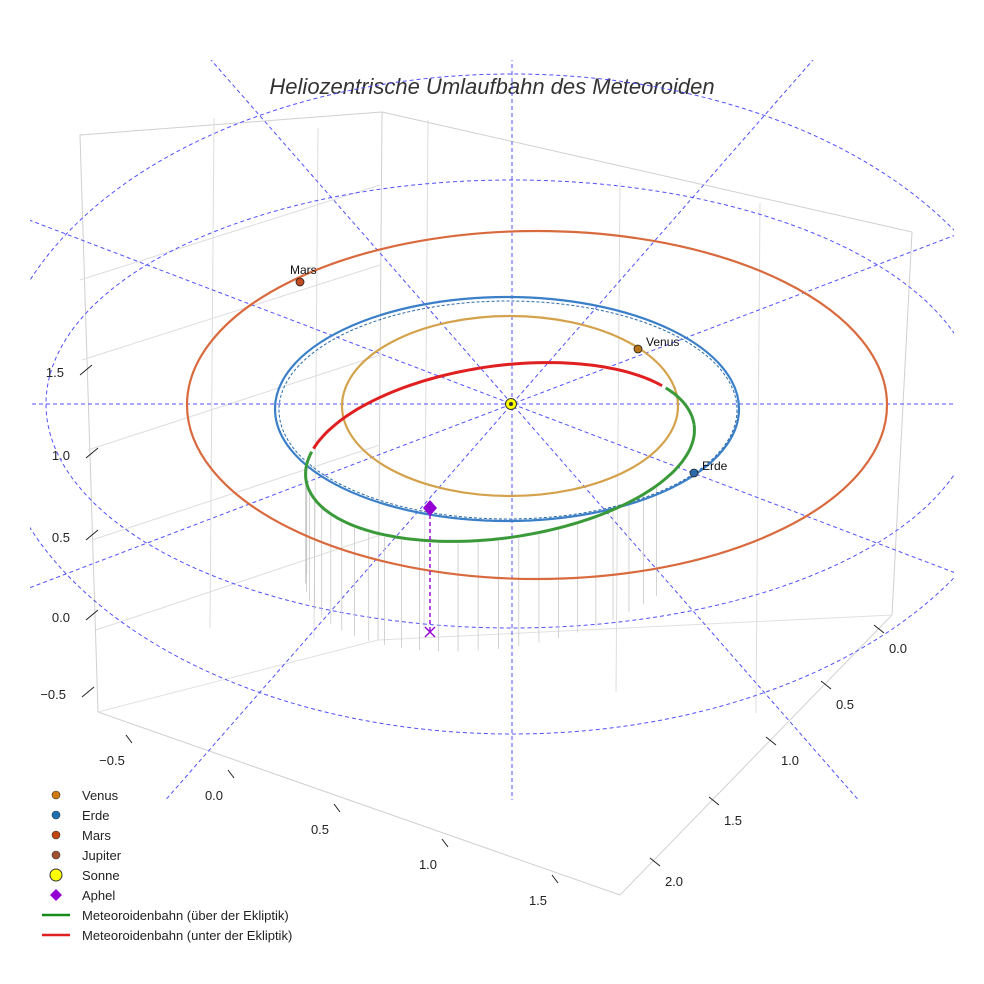 The height and width of the screenshot is (984, 984). I want to click on planet-label-mars: Mars, so click(303, 270).